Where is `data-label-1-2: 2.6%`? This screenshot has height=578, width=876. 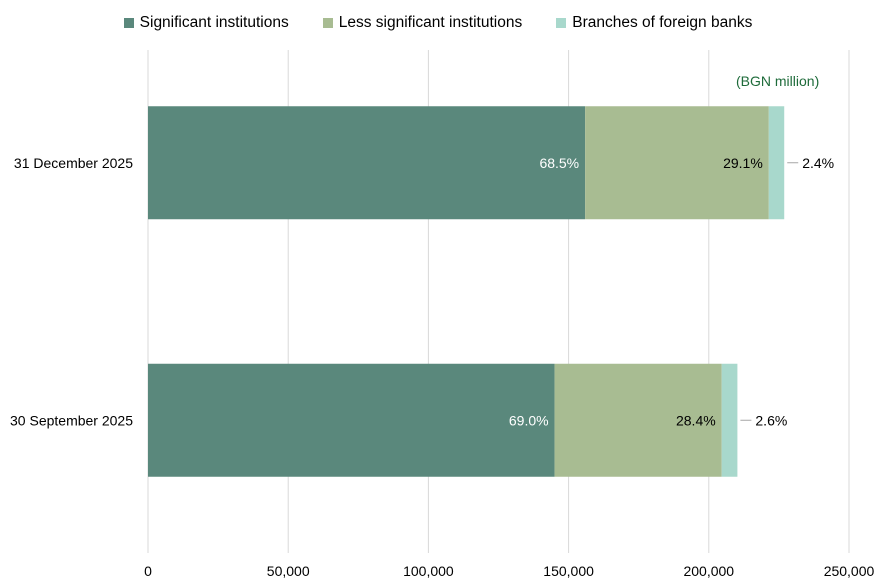 data-label-1-2: 2.6% is located at coordinates (771, 420).